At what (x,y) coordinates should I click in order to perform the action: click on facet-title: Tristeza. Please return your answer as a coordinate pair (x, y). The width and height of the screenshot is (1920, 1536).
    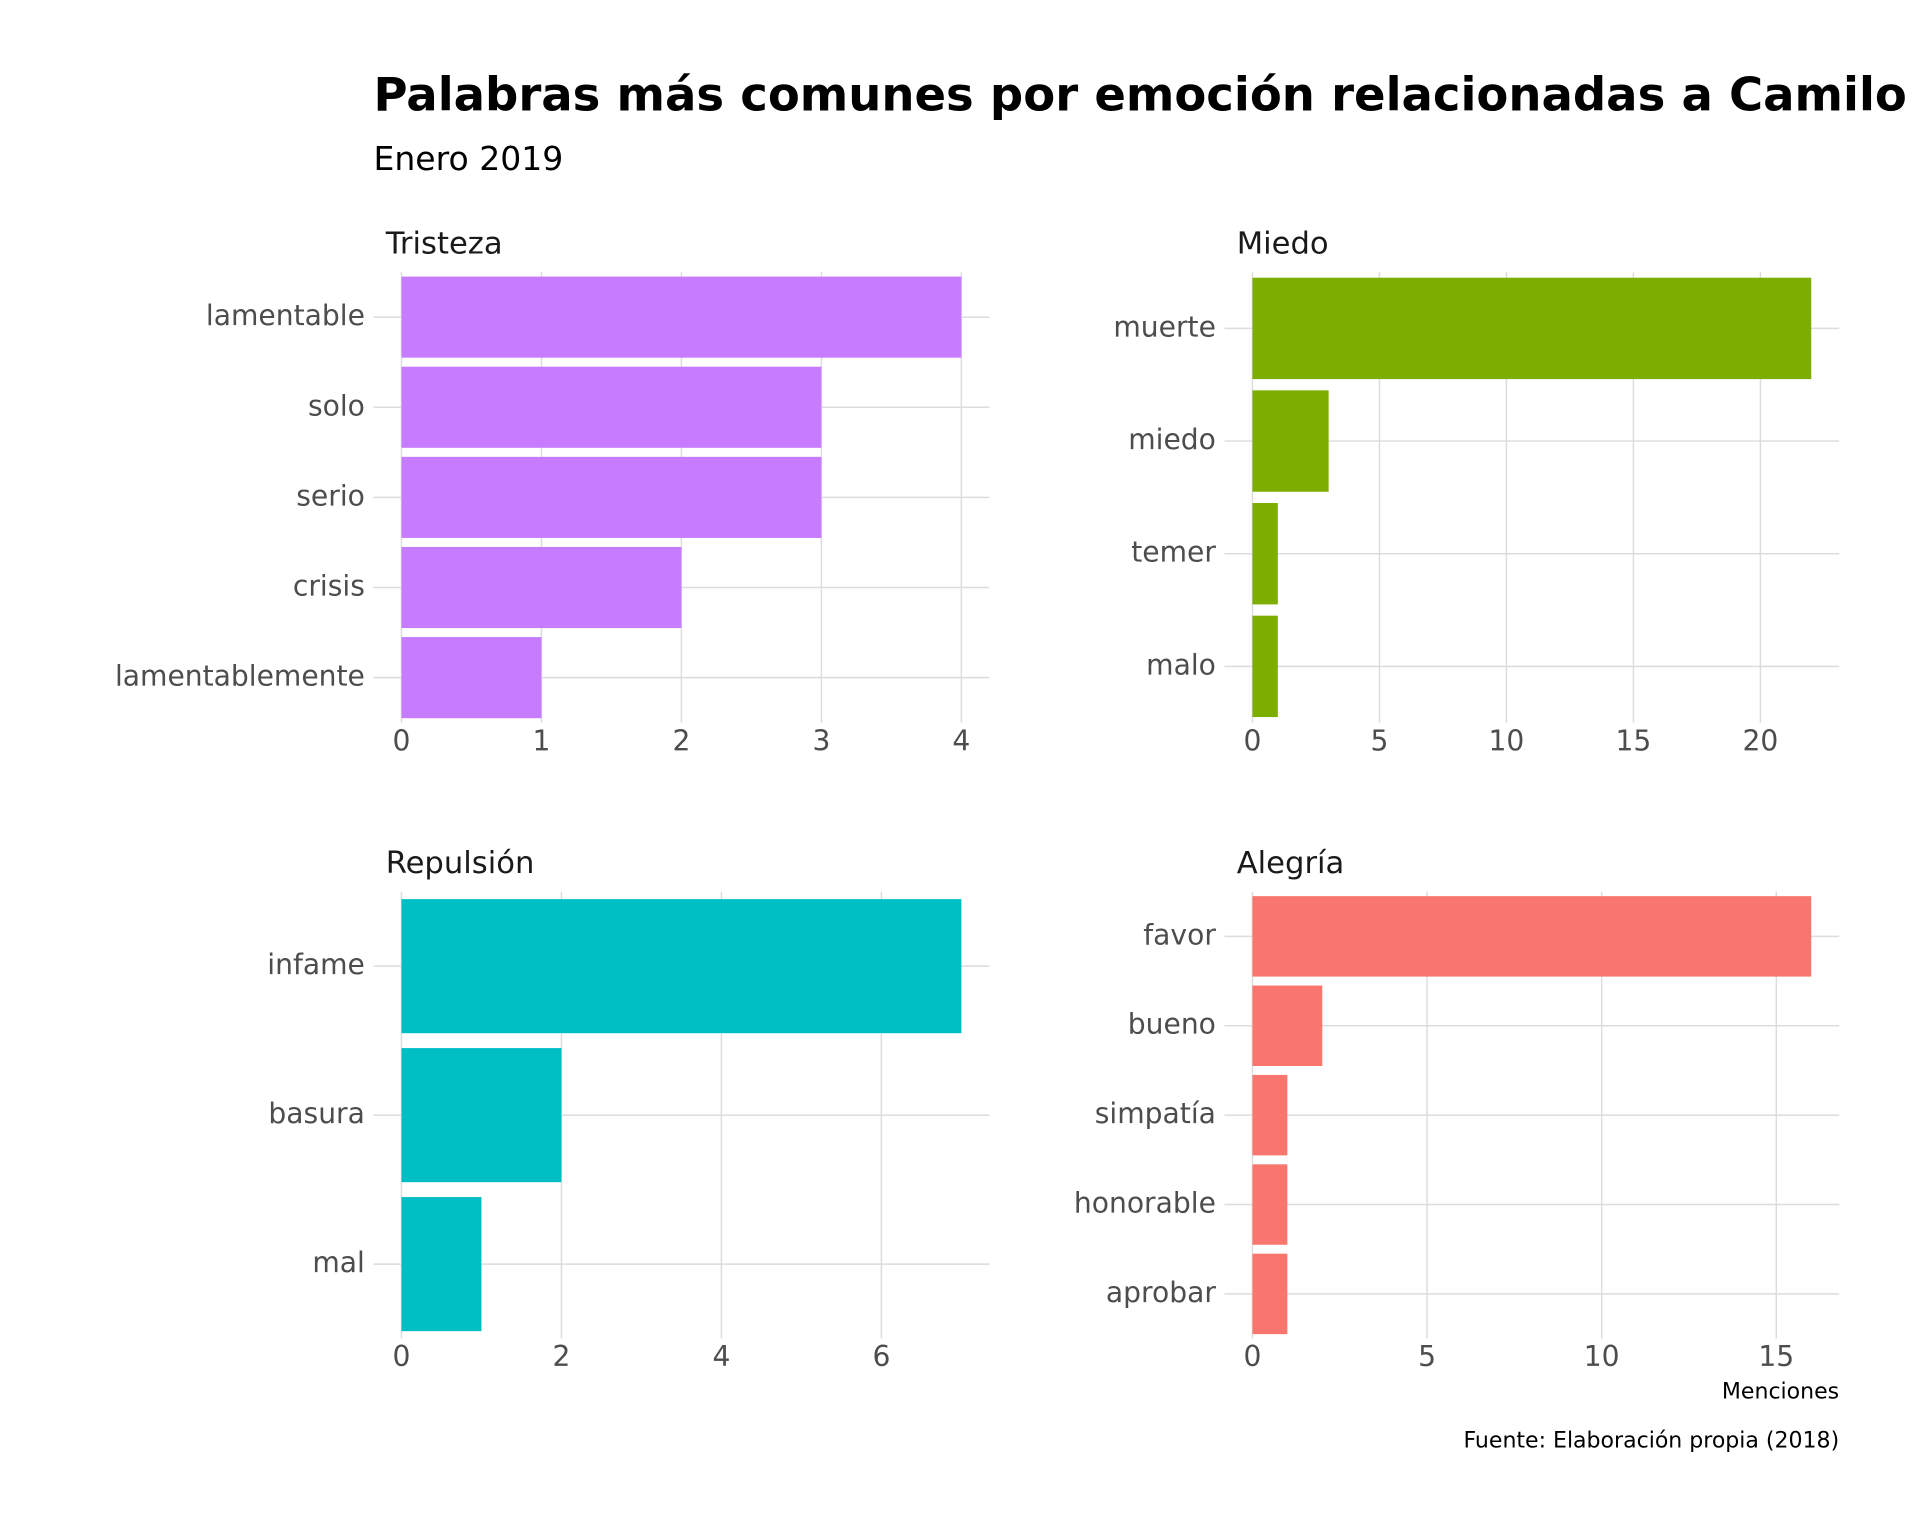
    Looking at the image, I should click on (444, 244).